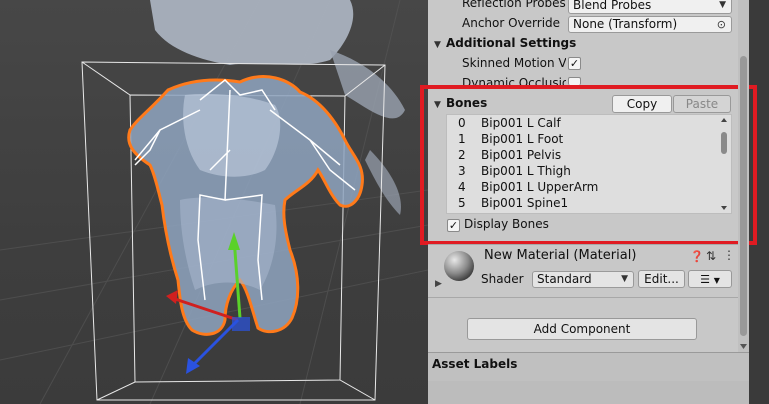 This screenshot has height=404, width=769. I want to click on skinned-motion-vectors-label: Skinned Motion Ve, so click(514, 63).